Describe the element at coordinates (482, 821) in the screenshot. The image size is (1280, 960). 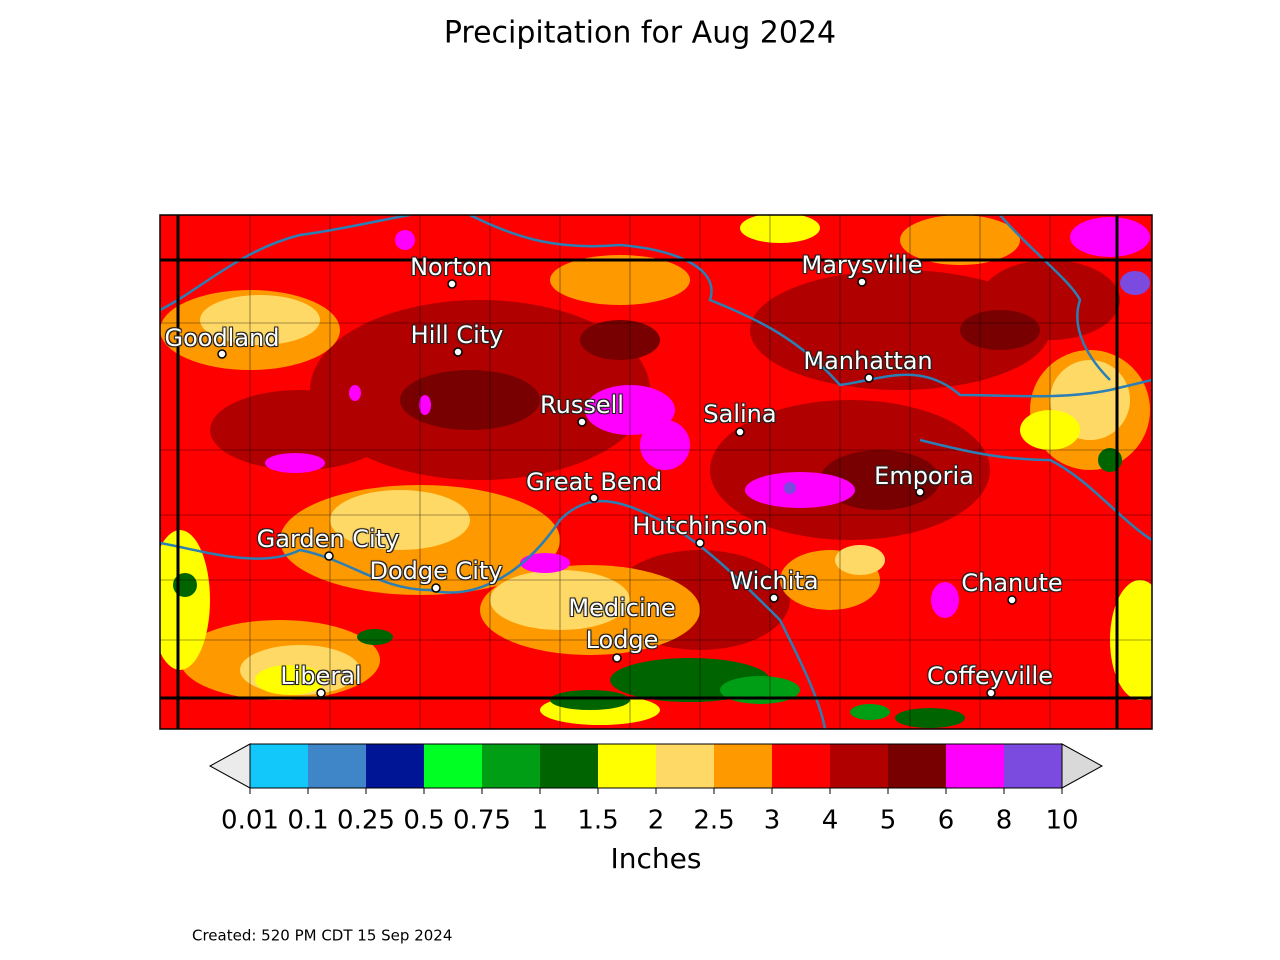
I see `colorbar-tick-label: 0.75` at that location.